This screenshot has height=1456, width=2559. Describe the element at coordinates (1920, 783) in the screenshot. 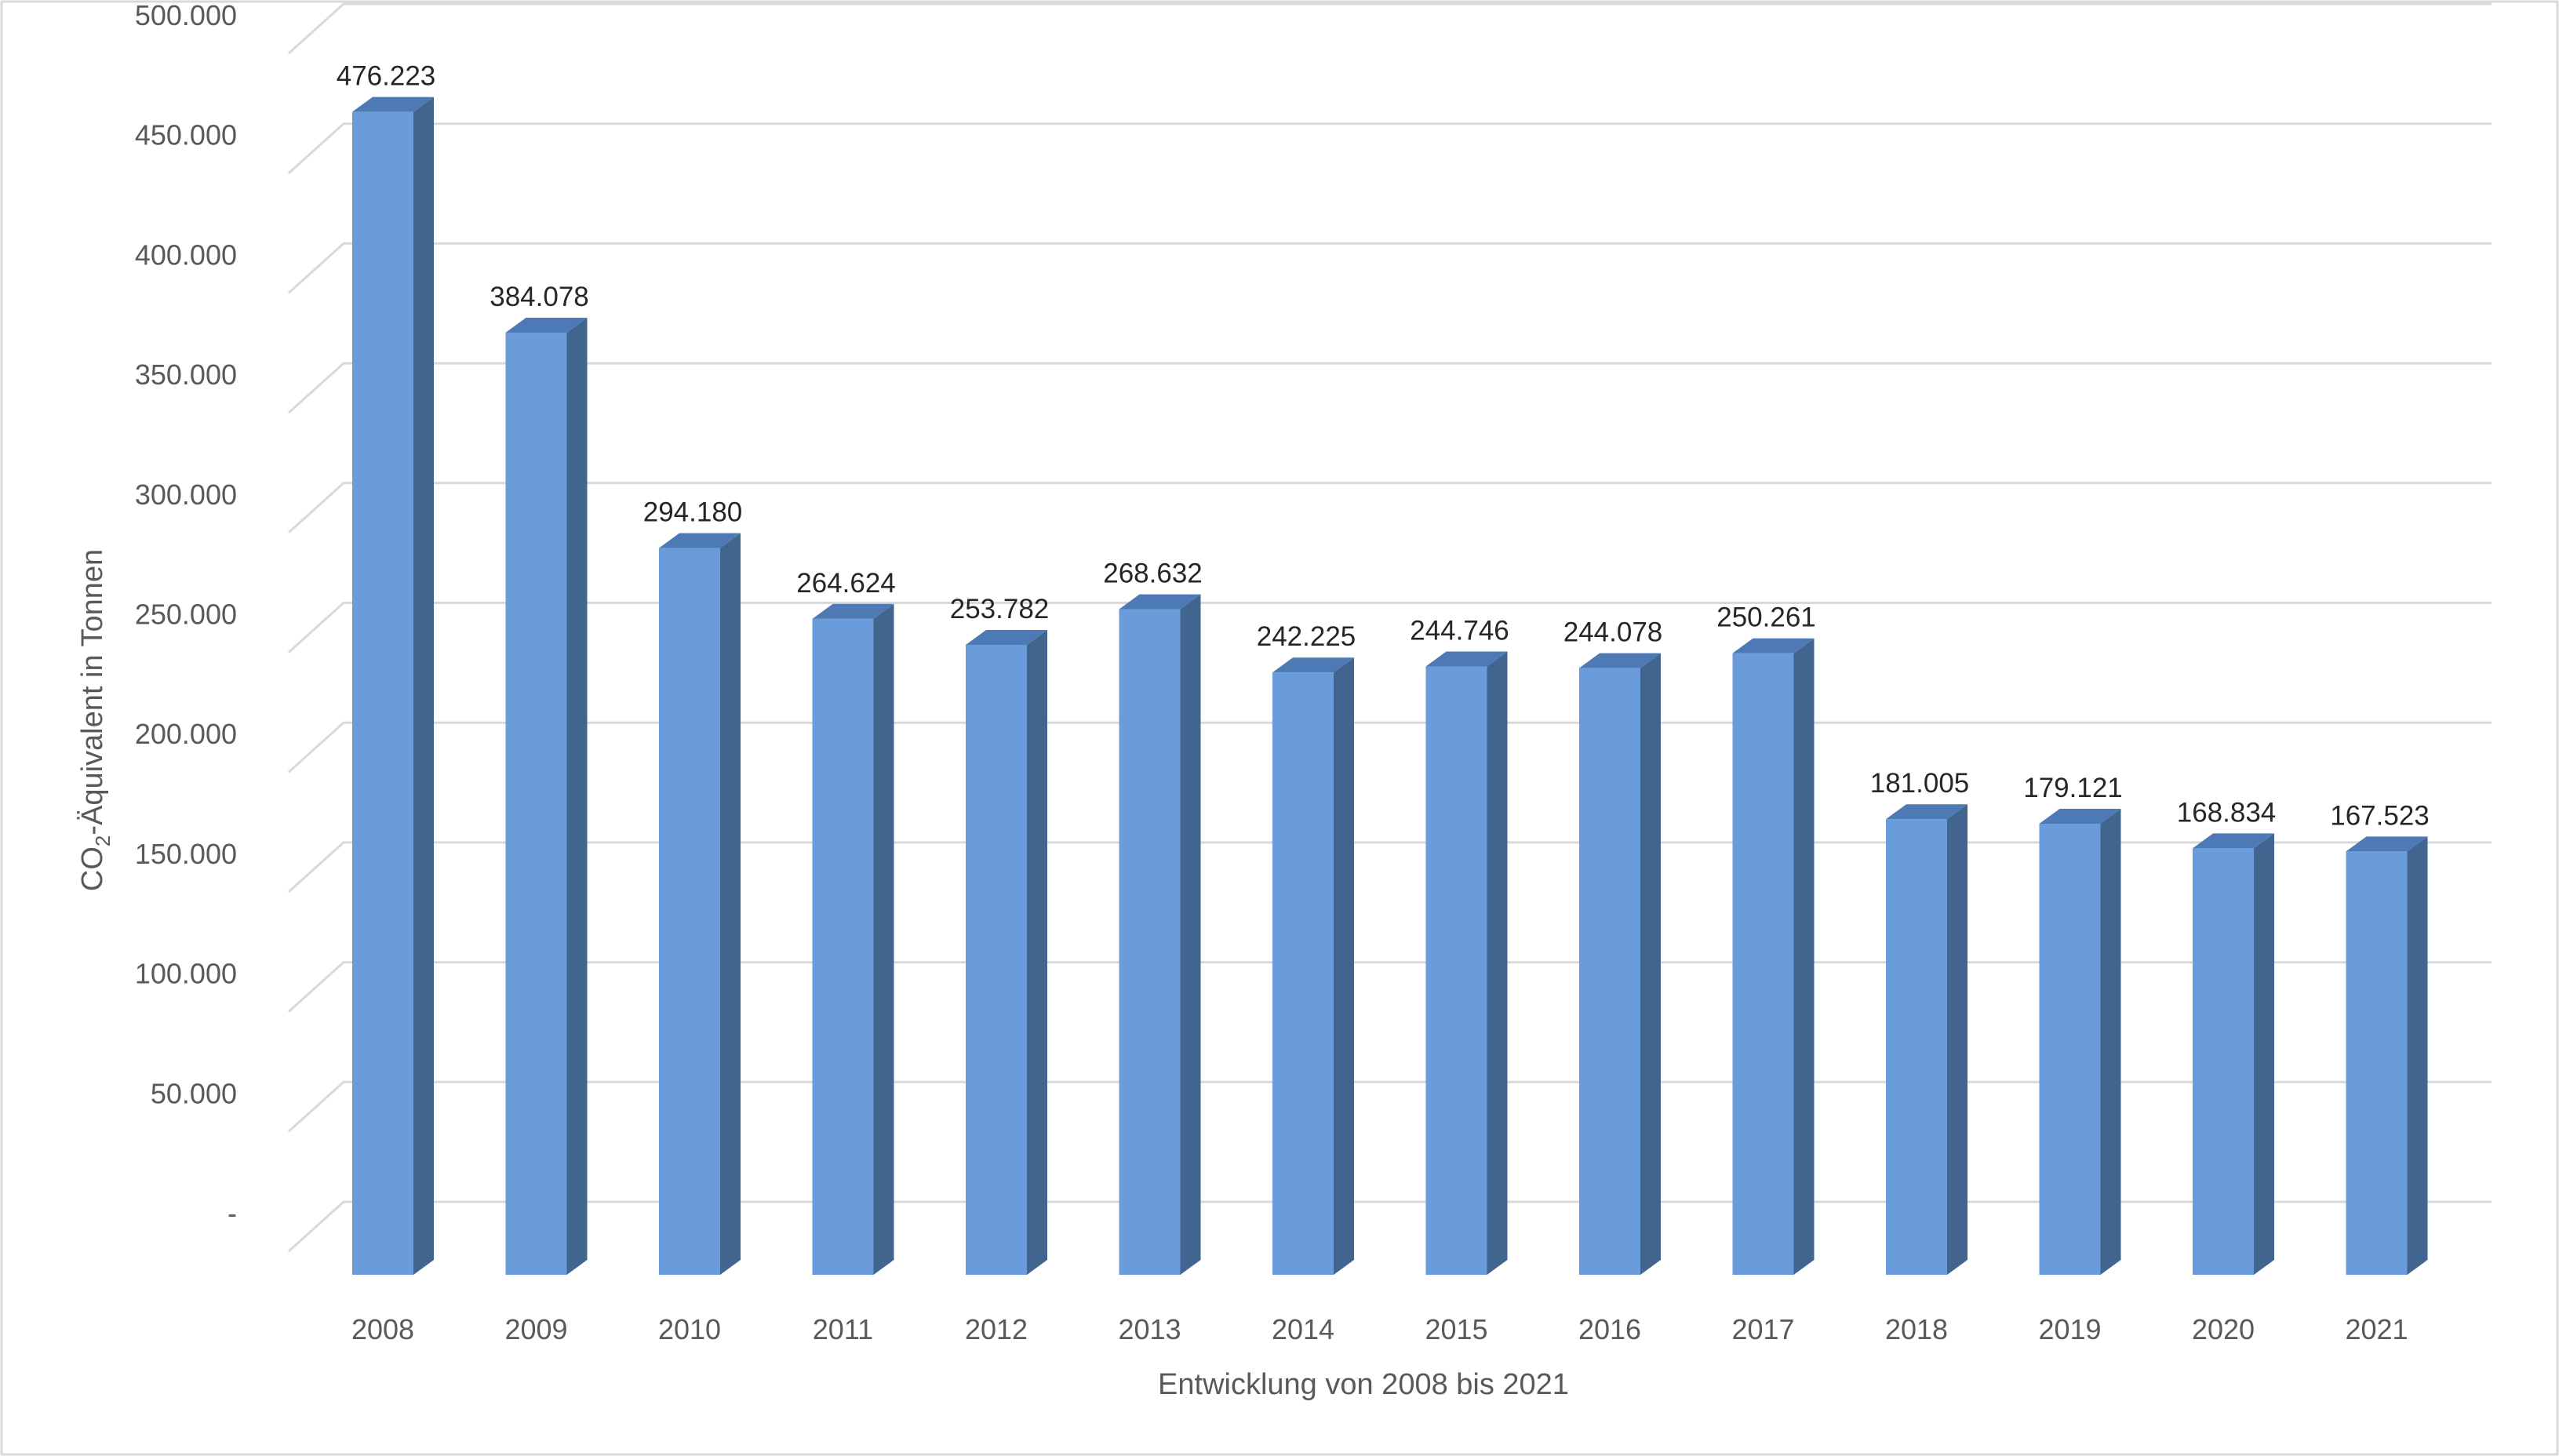

I see `data-label: 181.005` at that location.